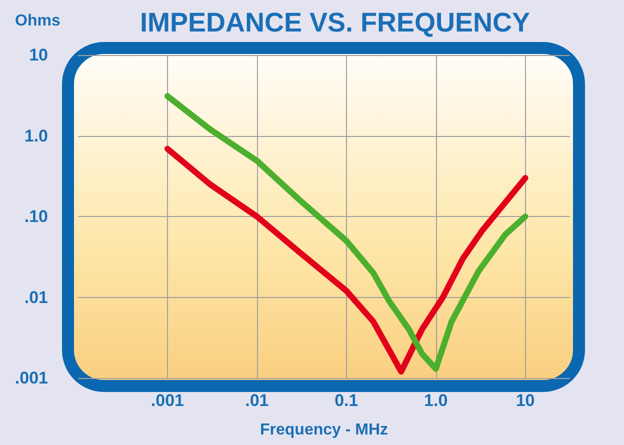 Image resolution: width=624 pixels, height=445 pixels. Describe the element at coordinates (525, 400) in the screenshot. I see `x-tick-label: 10` at that location.